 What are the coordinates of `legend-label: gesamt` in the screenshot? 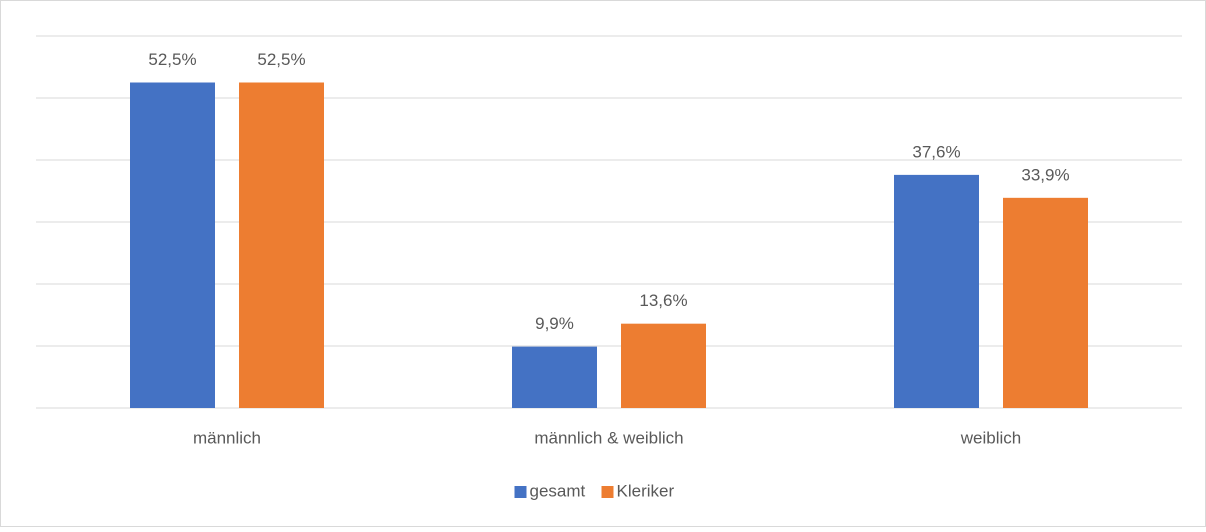 It's located at (558, 490).